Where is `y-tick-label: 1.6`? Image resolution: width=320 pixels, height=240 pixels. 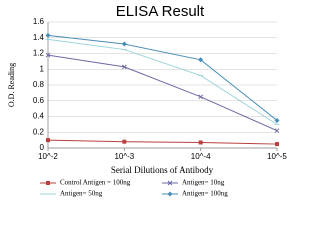 y-tick-label: 1.6 is located at coordinates (39, 21).